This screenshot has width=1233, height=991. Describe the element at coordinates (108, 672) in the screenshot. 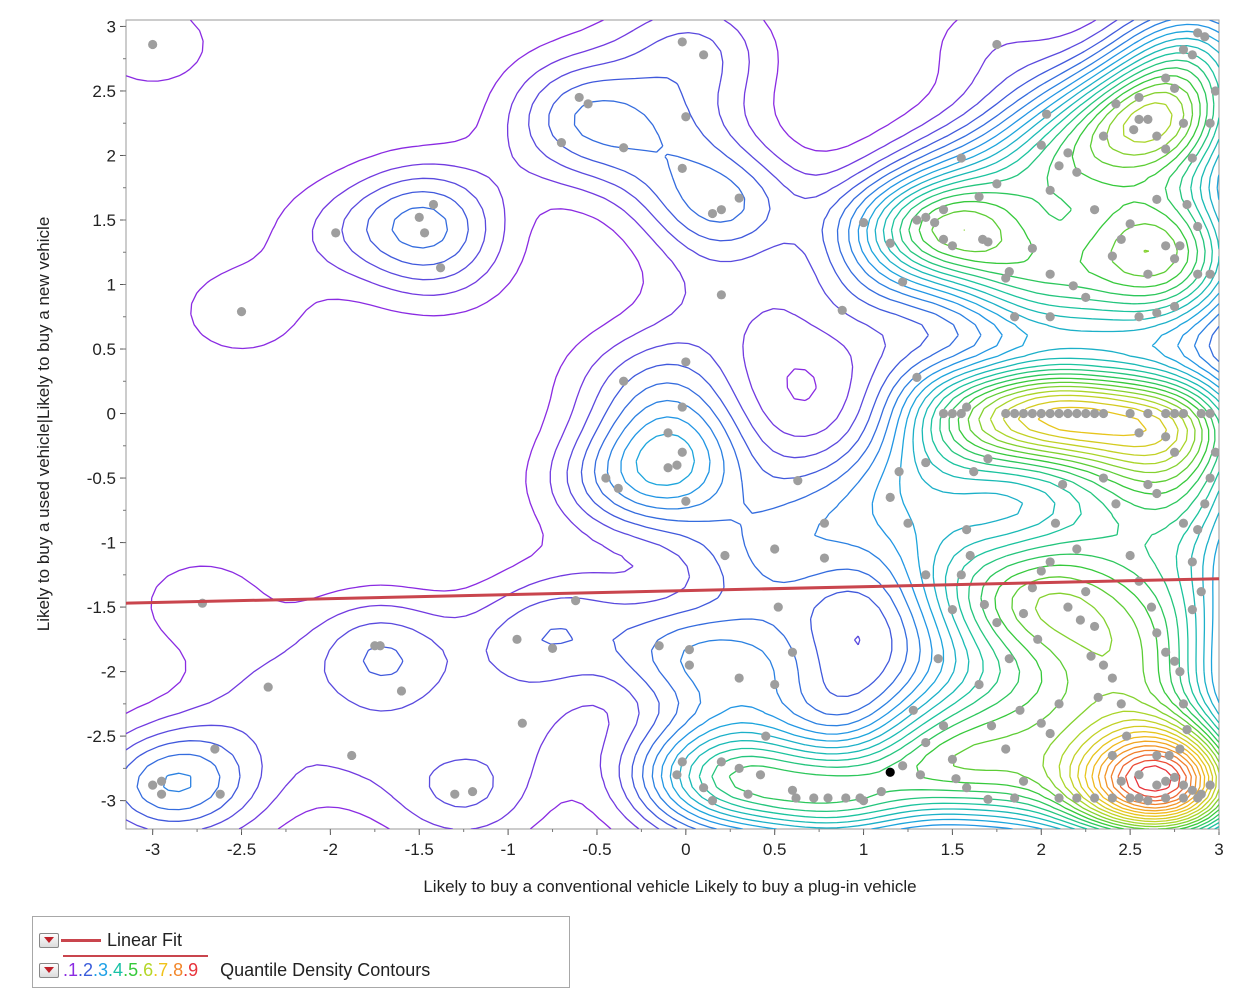

I see `y-tick-label: -2` at that location.